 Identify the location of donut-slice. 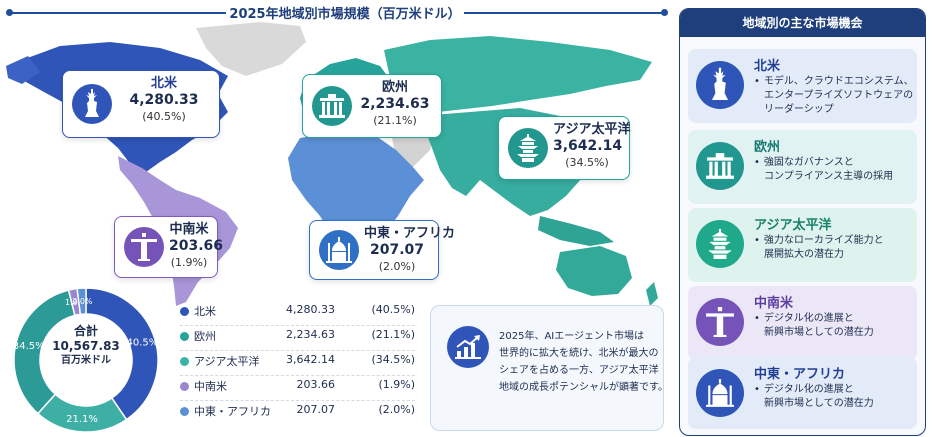
(44, 352).